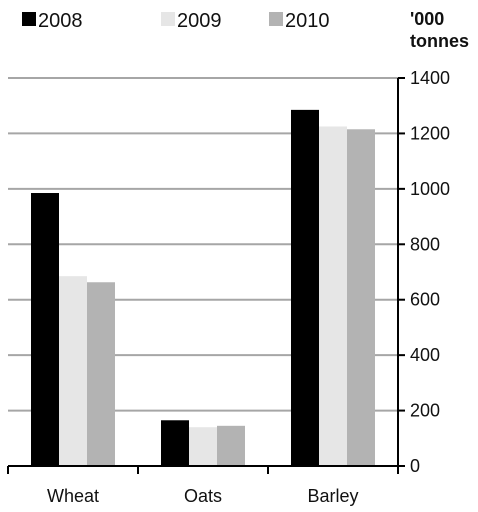  What do you see at coordinates (425, 300) in the screenshot?
I see `y-tick-label: 600` at bounding box center [425, 300].